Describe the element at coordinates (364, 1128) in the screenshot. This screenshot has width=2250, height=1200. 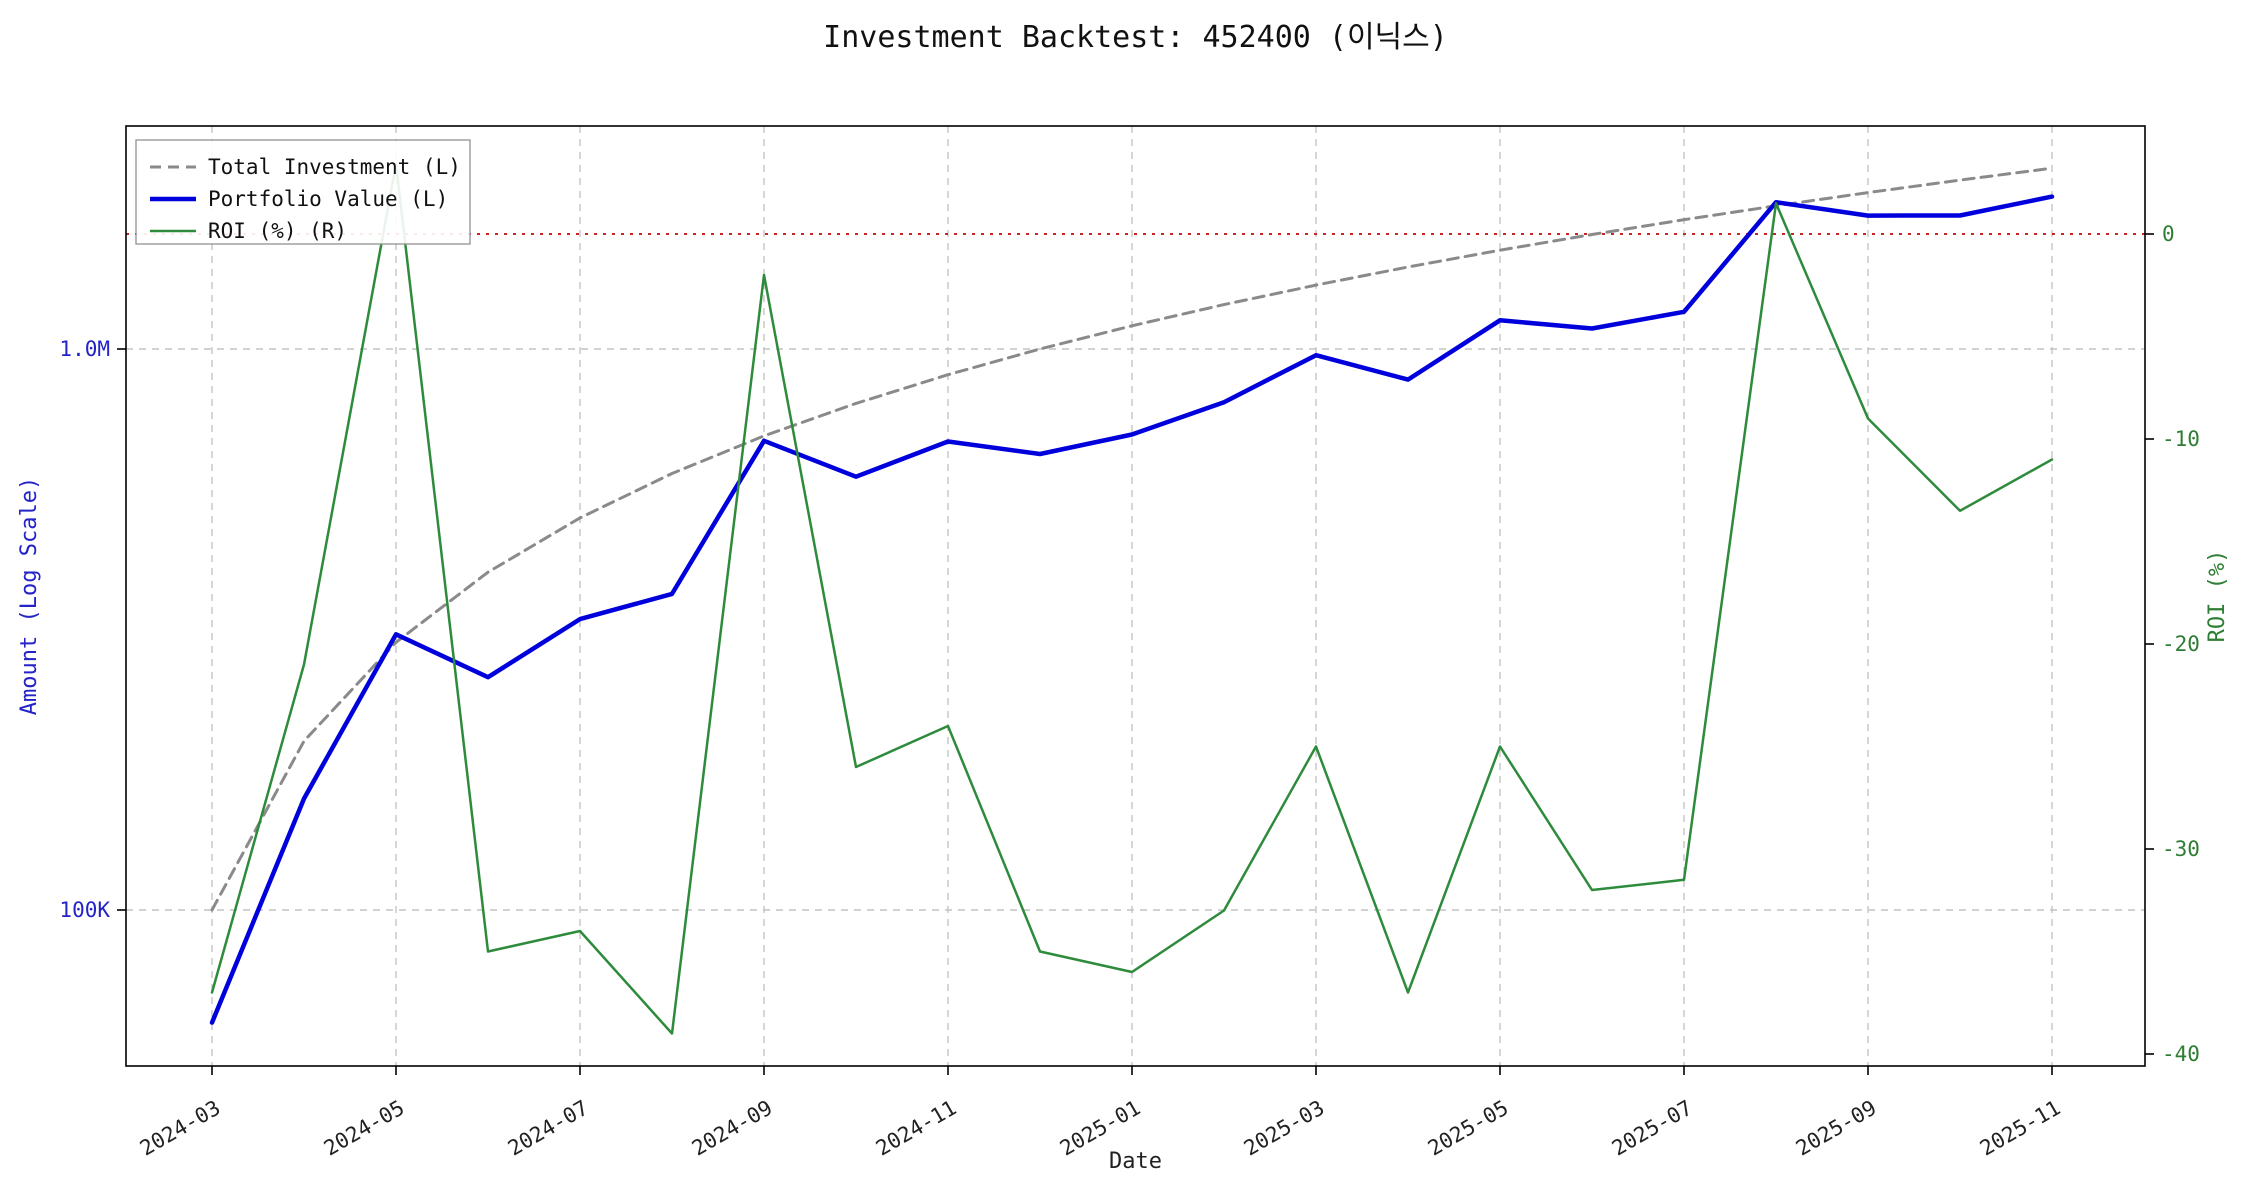
I see `x-tick-label: 2024-05` at that location.